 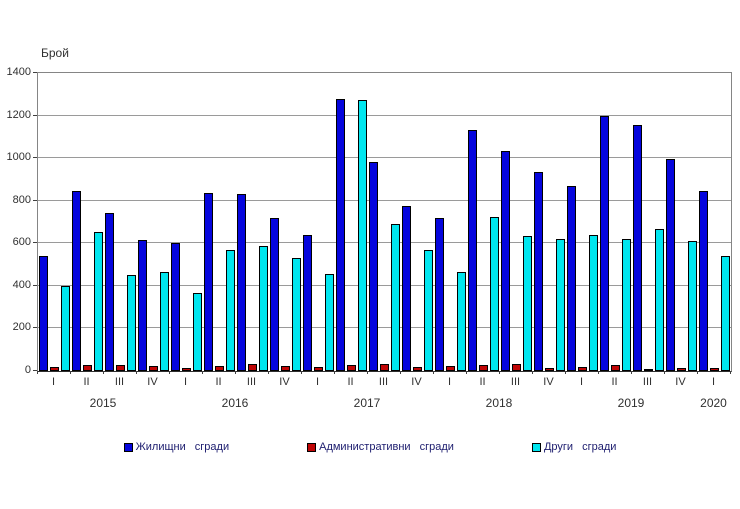 What do you see at coordinates (176, 447) in the screenshot?
I see `legend-item-residential-buildings: Жилищни сгради` at bounding box center [176, 447].